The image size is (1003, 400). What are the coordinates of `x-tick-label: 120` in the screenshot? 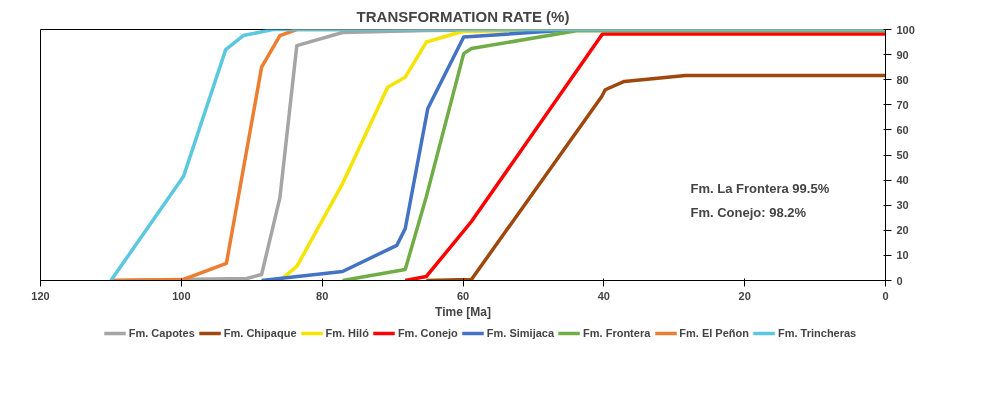 It's located at (40, 295).